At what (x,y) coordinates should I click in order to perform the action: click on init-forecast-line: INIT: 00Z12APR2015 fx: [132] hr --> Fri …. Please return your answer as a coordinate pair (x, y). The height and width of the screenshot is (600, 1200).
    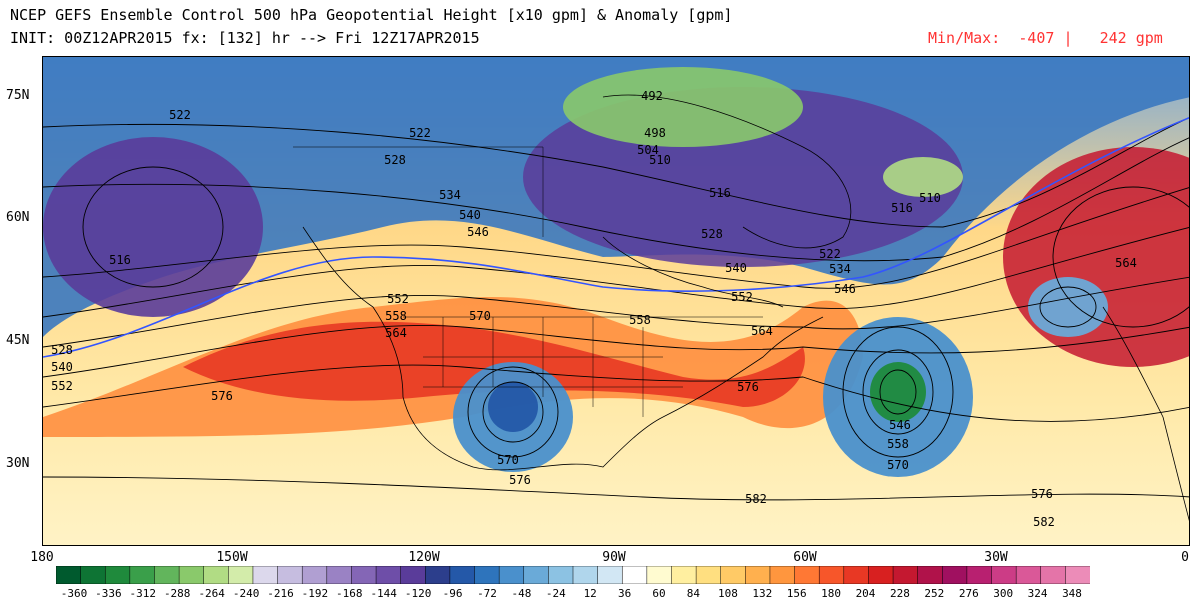
    Looking at the image, I should click on (245, 38).